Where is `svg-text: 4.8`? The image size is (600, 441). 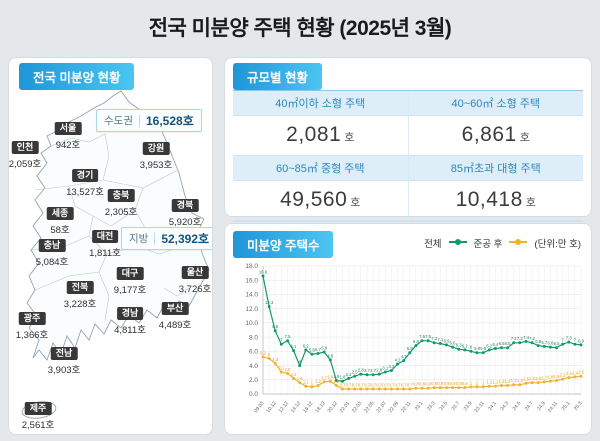
svg-text: 4.8 is located at coordinates (330, 355).